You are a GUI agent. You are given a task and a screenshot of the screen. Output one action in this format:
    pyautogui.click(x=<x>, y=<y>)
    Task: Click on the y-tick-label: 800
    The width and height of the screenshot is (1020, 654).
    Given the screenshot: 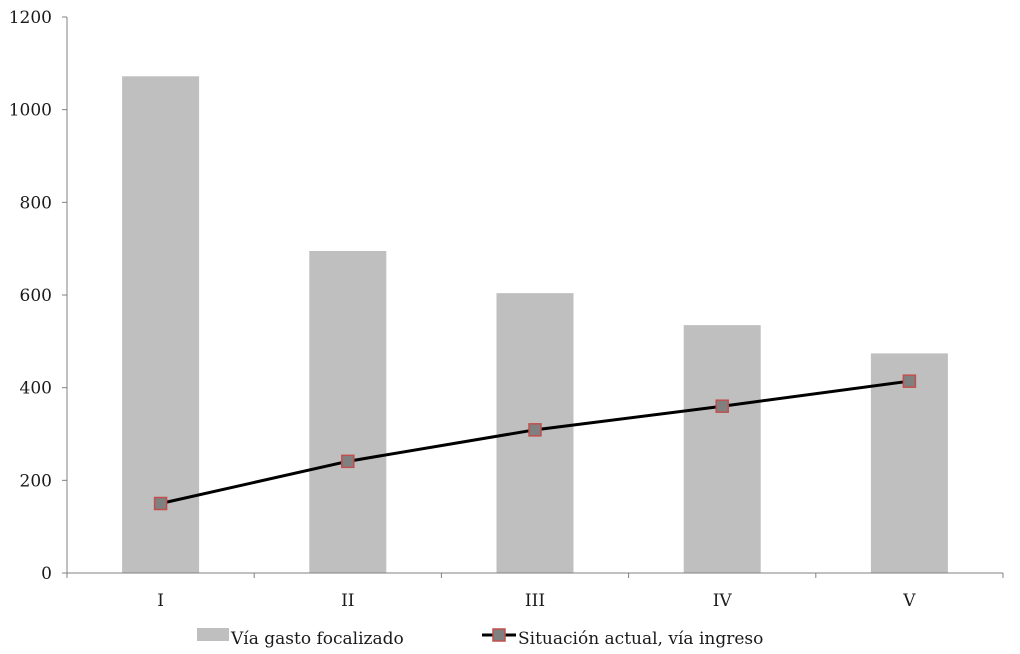 What is the action you would take?
    pyautogui.click(x=36, y=203)
    